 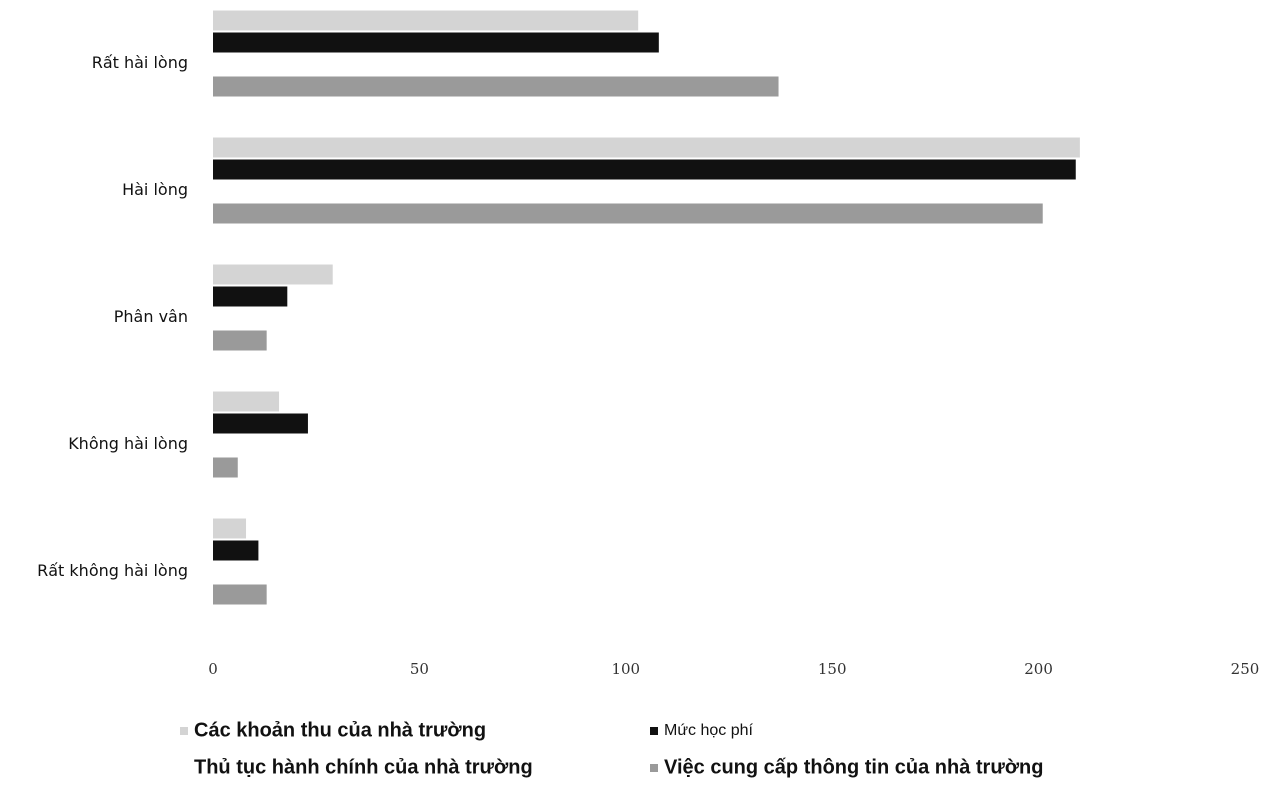 I want to click on x-tick-label: 150, so click(x=832, y=669).